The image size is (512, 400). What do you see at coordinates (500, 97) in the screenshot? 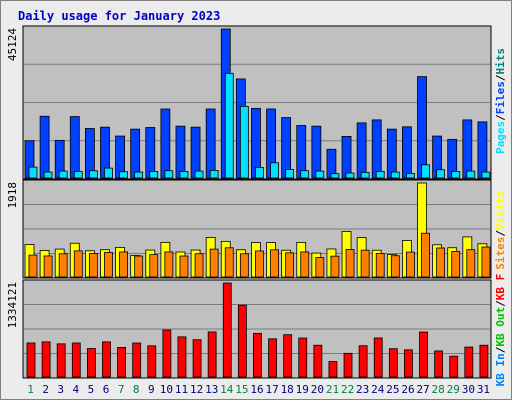
I see `legend-files: Files` at bounding box center [500, 97].